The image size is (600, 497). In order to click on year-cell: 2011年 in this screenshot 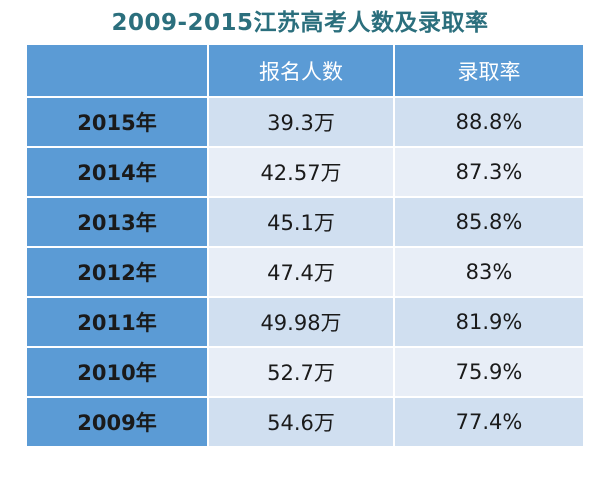, I will do `click(117, 322)`.